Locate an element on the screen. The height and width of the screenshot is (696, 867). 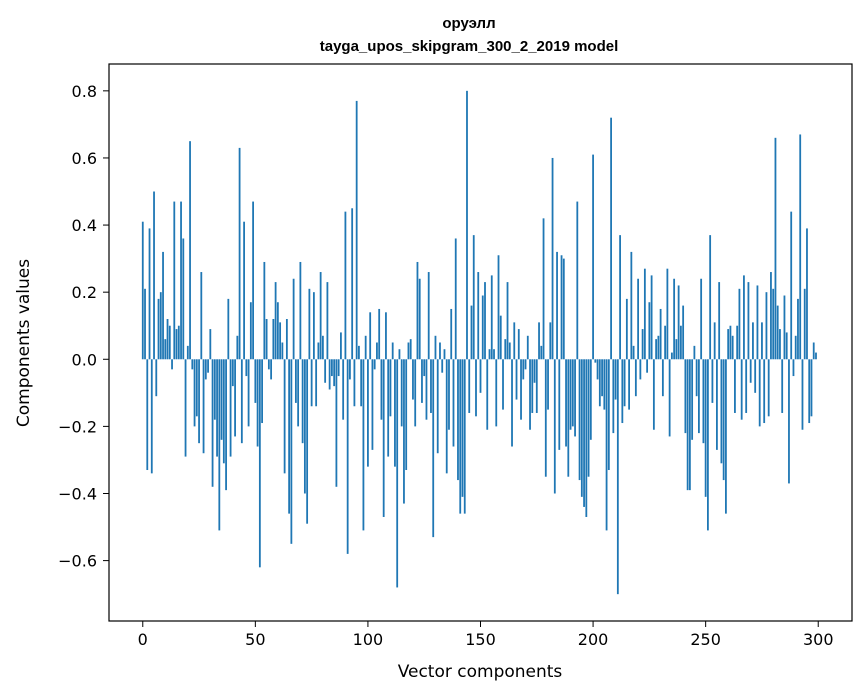
y-tick-label: 0.0 is located at coordinates (84, 359).